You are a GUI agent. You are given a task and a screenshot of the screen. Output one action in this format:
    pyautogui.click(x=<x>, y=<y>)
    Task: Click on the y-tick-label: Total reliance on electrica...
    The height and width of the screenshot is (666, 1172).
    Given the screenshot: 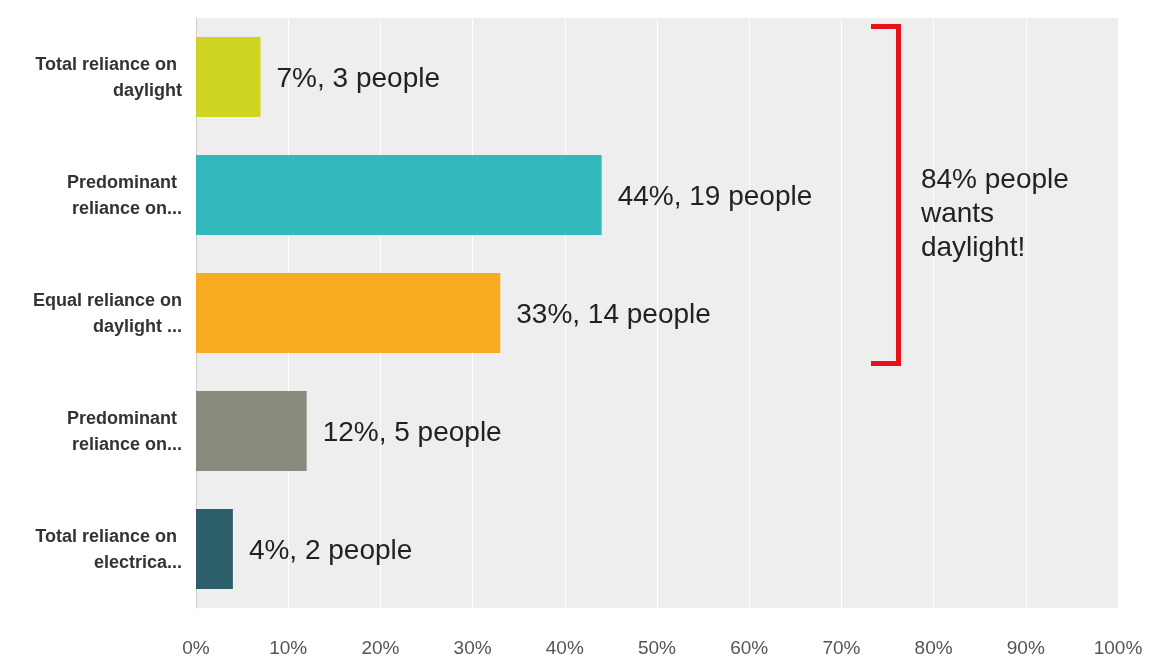 What is the action you would take?
    pyautogui.click(x=108, y=549)
    